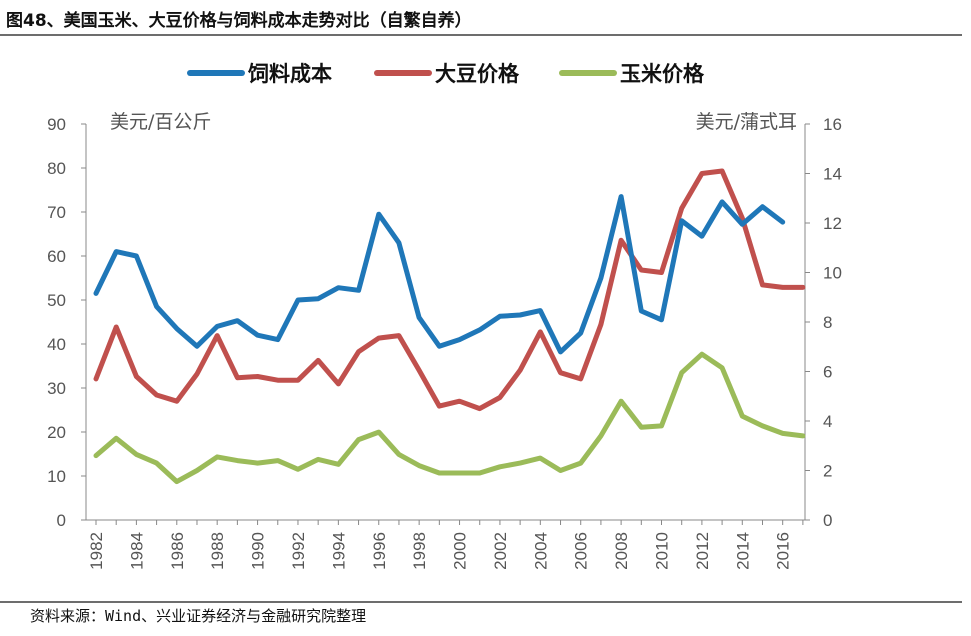  I want to click on right-tick-label: 4, so click(827, 421).